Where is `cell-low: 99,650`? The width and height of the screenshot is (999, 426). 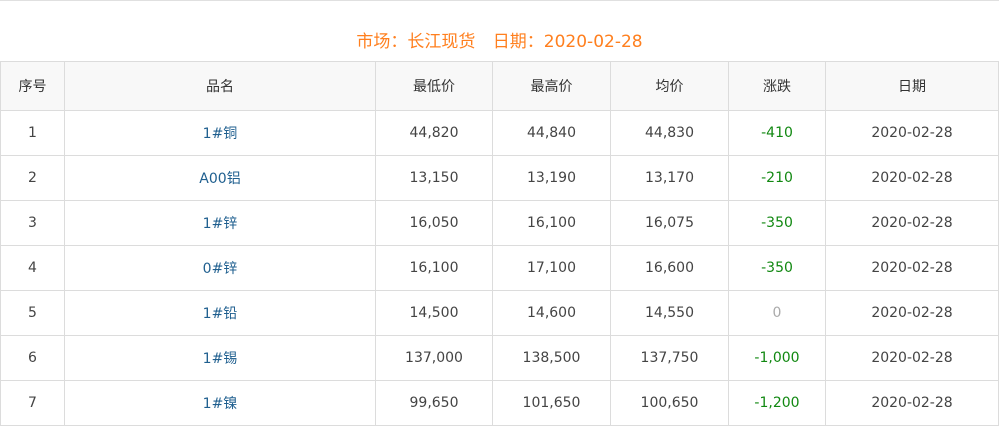 cell-low: 99,650 is located at coordinates (434, 403).